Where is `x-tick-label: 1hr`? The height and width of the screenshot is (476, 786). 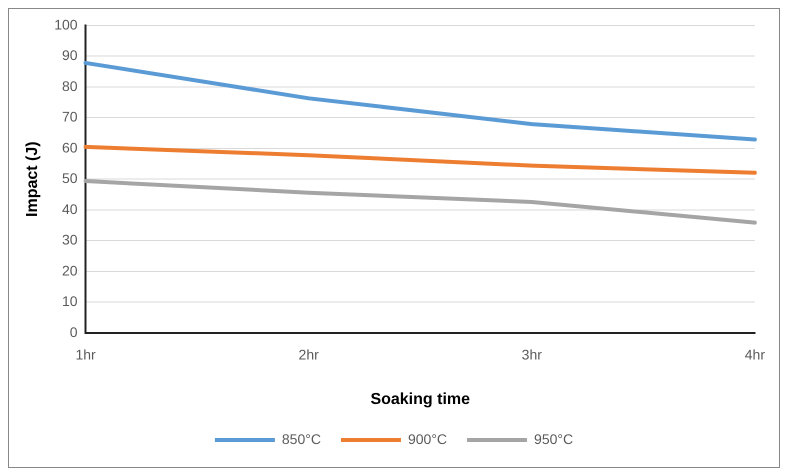 x-tick-label: 1hr is located at coordinates (85, 354).